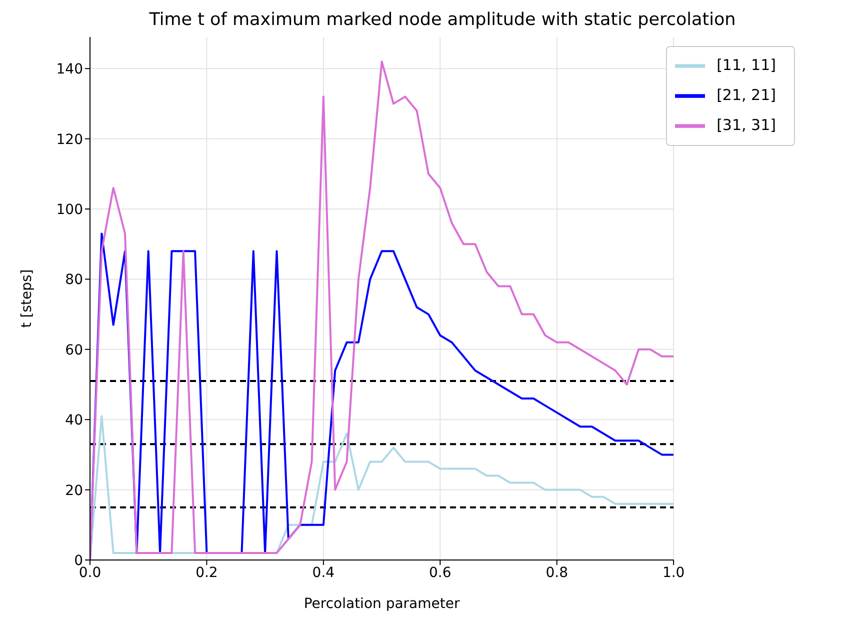  Describe the element at coordinates (557, 572) in the screenshot. I see `x-tick-label: 0.8` at that location.